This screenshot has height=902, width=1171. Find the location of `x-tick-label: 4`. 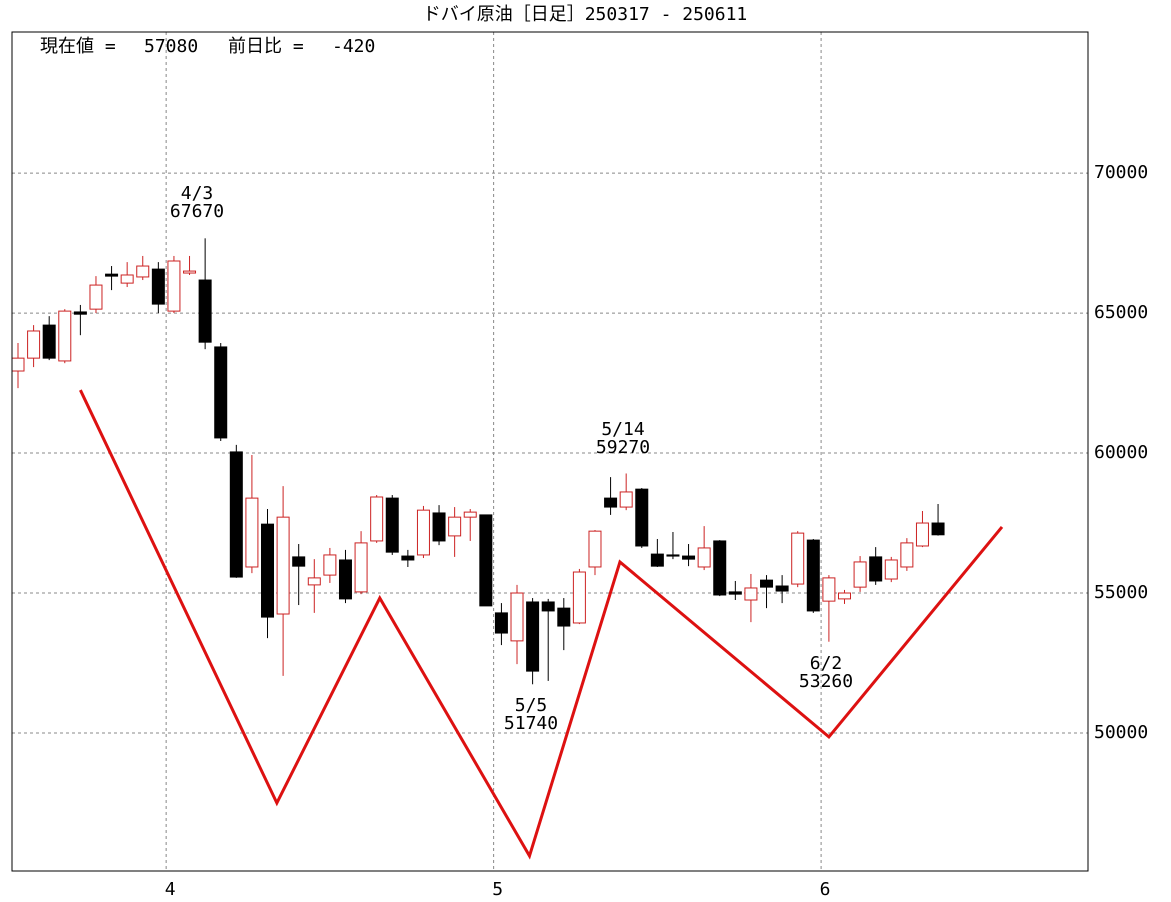

x-tick-label: 4 is located at coordinates (170, 889).